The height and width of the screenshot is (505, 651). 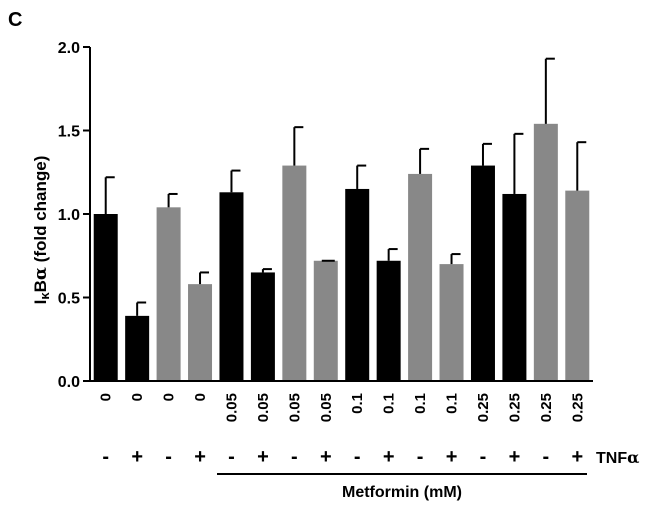 I want to click on y-axis-label: IκBα (fold change), so click(x=41, y=230).